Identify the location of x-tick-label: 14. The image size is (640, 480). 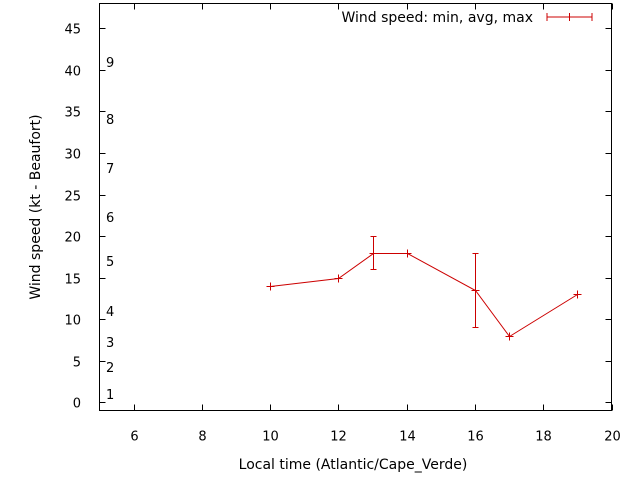
(407, 437).